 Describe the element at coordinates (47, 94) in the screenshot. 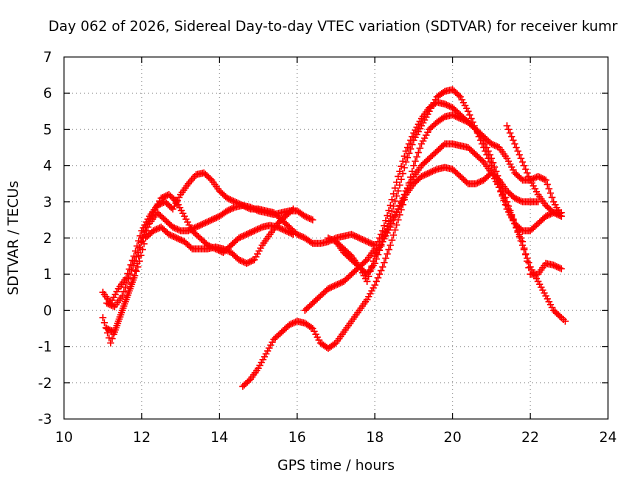

I see `y-tick-label: 6` at that location.